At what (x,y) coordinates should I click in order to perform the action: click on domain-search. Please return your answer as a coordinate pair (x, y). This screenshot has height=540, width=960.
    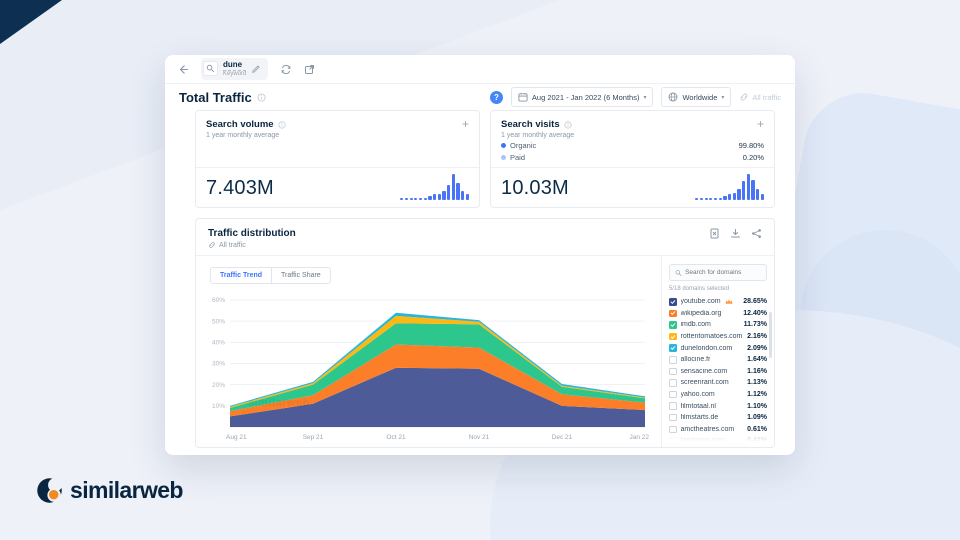
    Looking at the image, I should click on (718, 272).